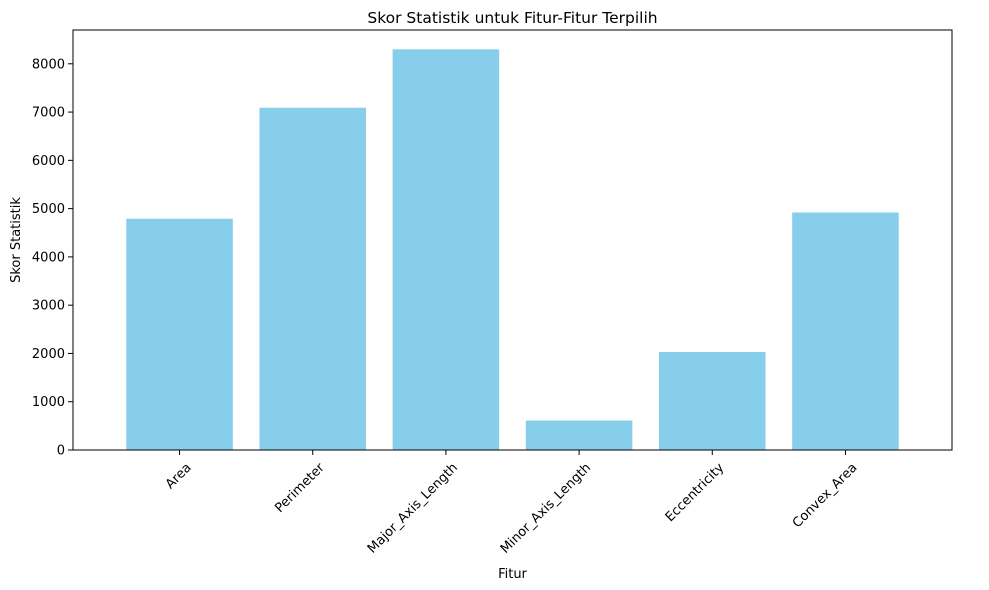 The width and height of the screenshot is (989, 590). Describe the element at coordinates (48, 354) in the screenshot. I see `y-tick-label: 2000` at that location.